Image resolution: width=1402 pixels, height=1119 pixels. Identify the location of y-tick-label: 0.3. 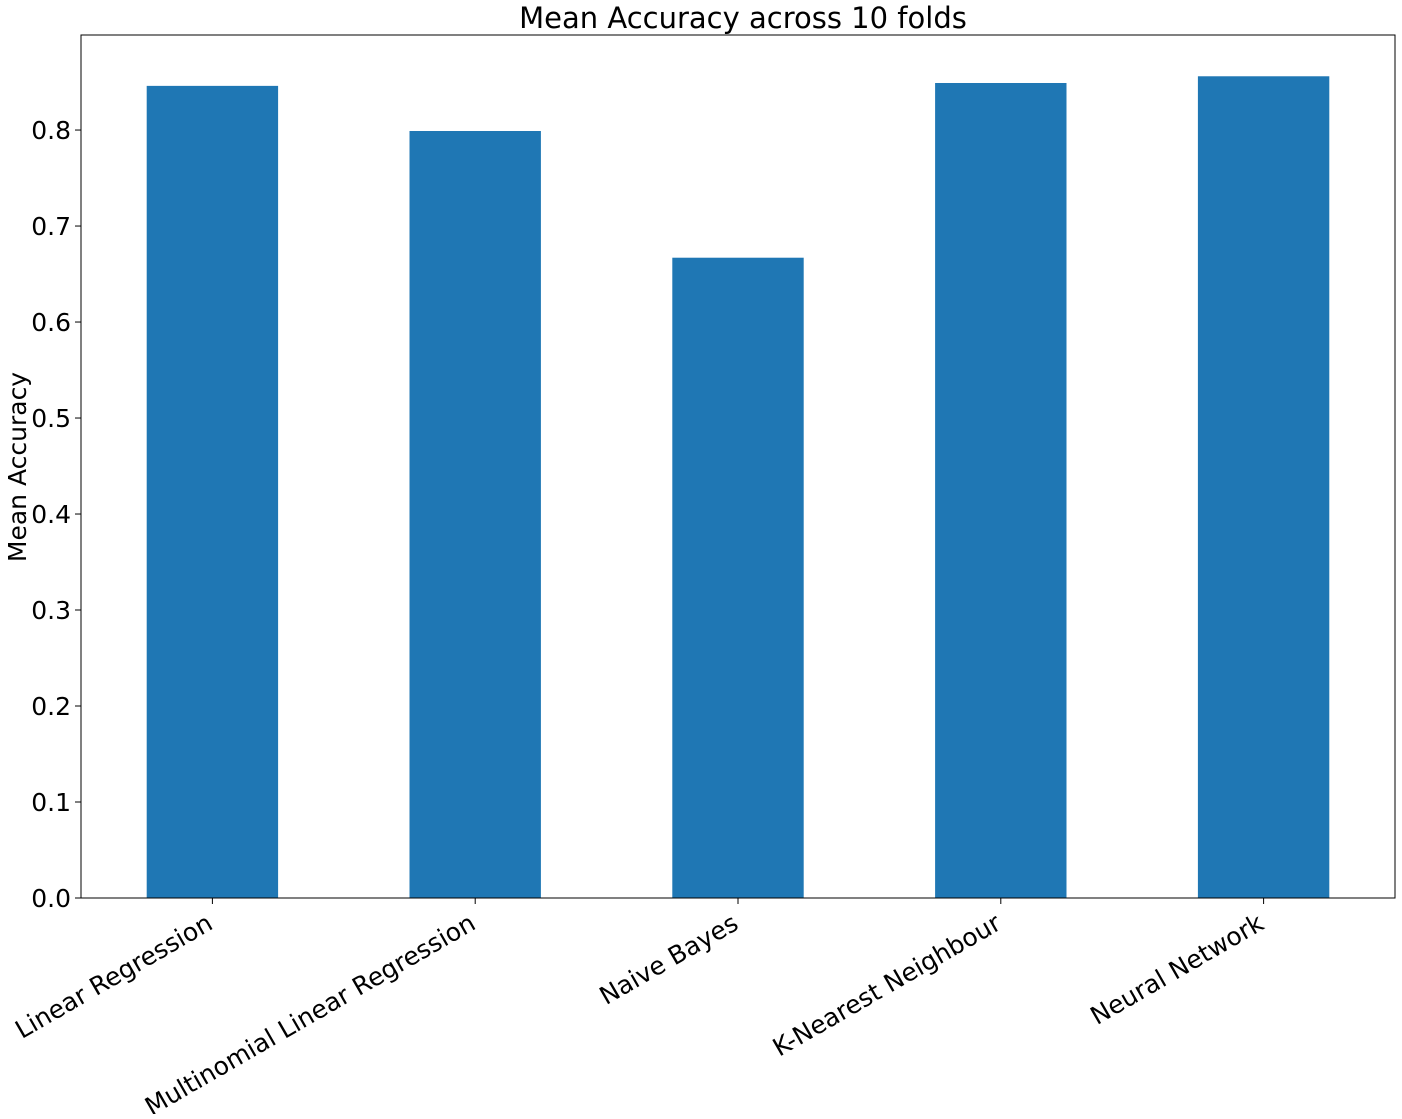
(51, 610).